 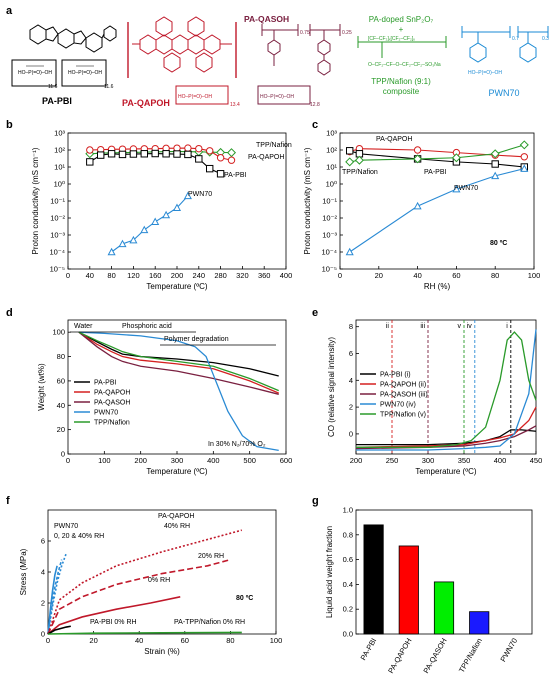 What do you see at coordinates (9, 313) in the screenshot?
I see `panel-label: d` at bounding box center [9, 313].